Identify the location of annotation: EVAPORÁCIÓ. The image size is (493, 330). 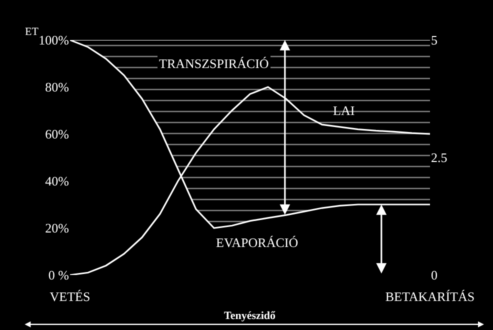
(257, 242).